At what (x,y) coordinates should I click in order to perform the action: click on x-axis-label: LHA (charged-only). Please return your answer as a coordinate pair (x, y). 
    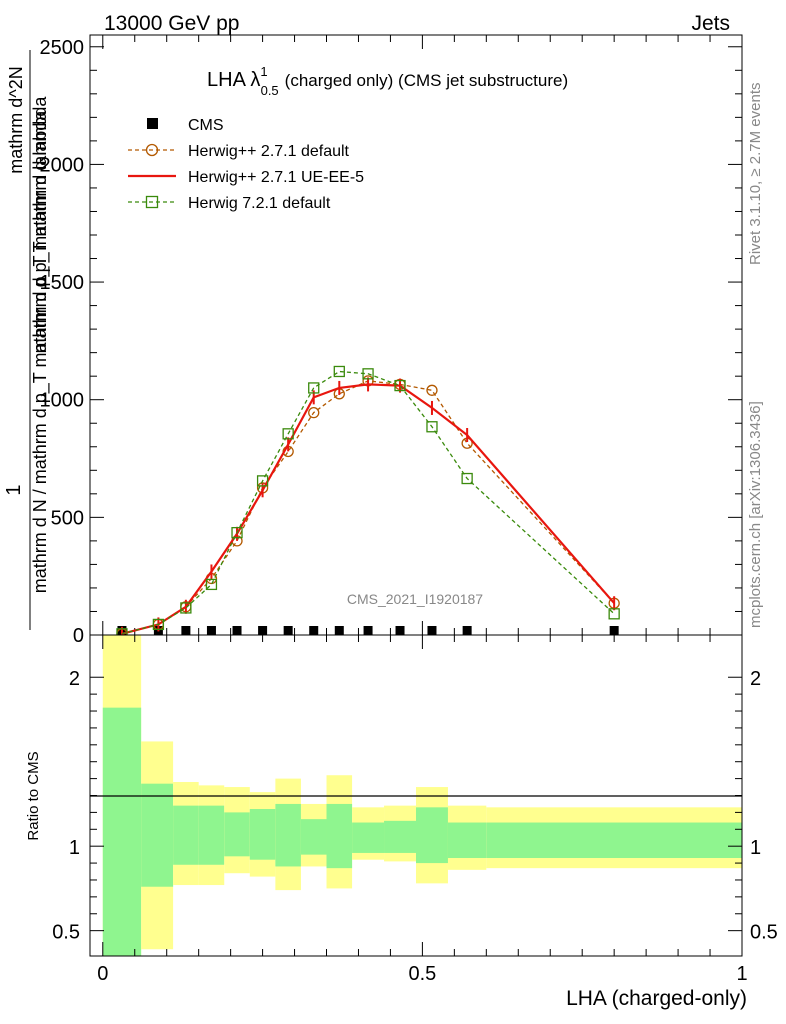
    Looking at the image, I should click on (656, 998).